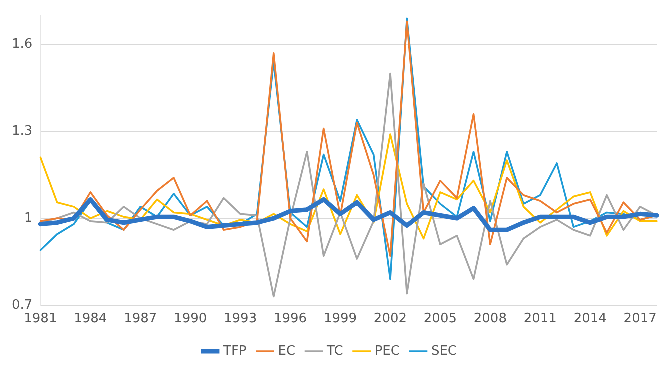 The height and width of the screenshot is (370, 671). Describe the element at coordinates (391, 319) in the screenshot. I see `x-tick-label: 2002` at that location.